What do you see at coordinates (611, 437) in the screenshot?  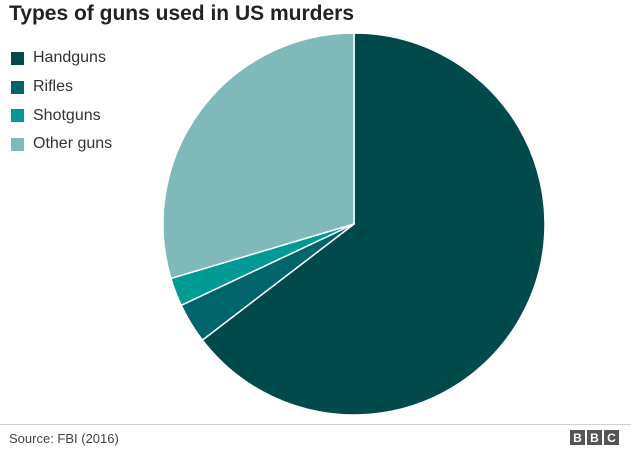 I see `bbc-logo-letter-c: C` at bounding box center [611, 437].